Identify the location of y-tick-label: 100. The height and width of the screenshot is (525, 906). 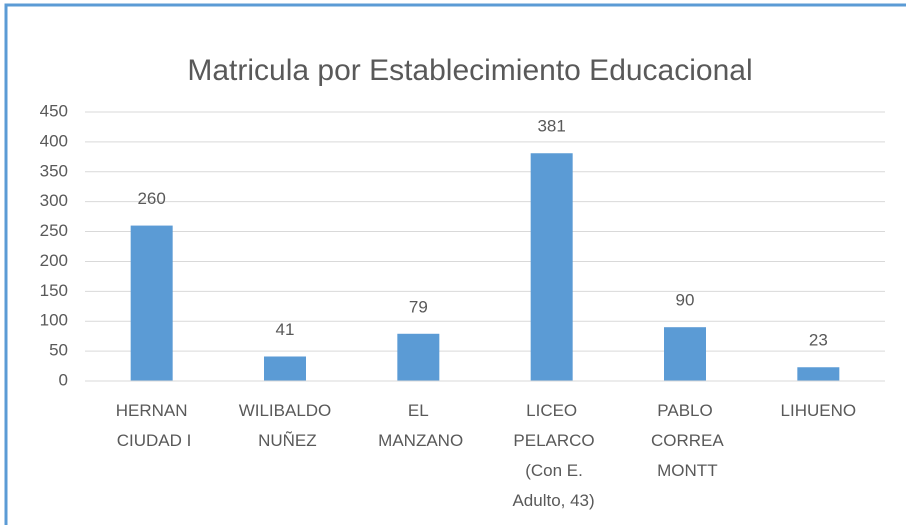
(54, 320).